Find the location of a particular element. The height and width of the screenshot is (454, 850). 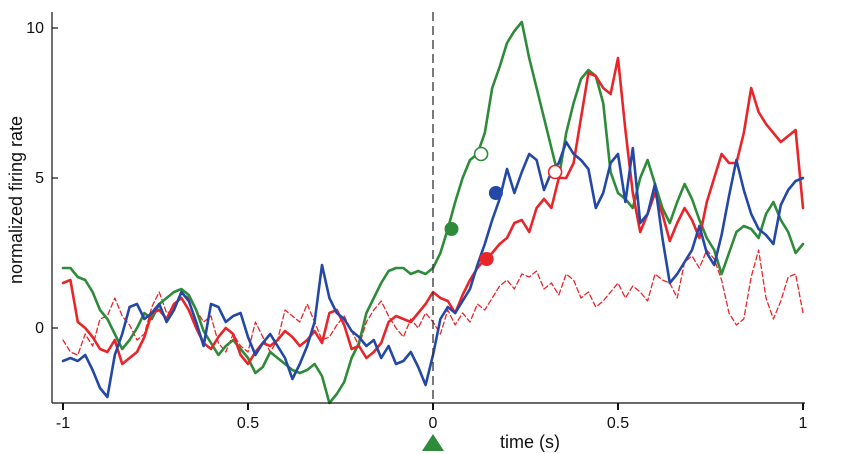

x-tick-label: 0 is located at coordinates (433, 423).